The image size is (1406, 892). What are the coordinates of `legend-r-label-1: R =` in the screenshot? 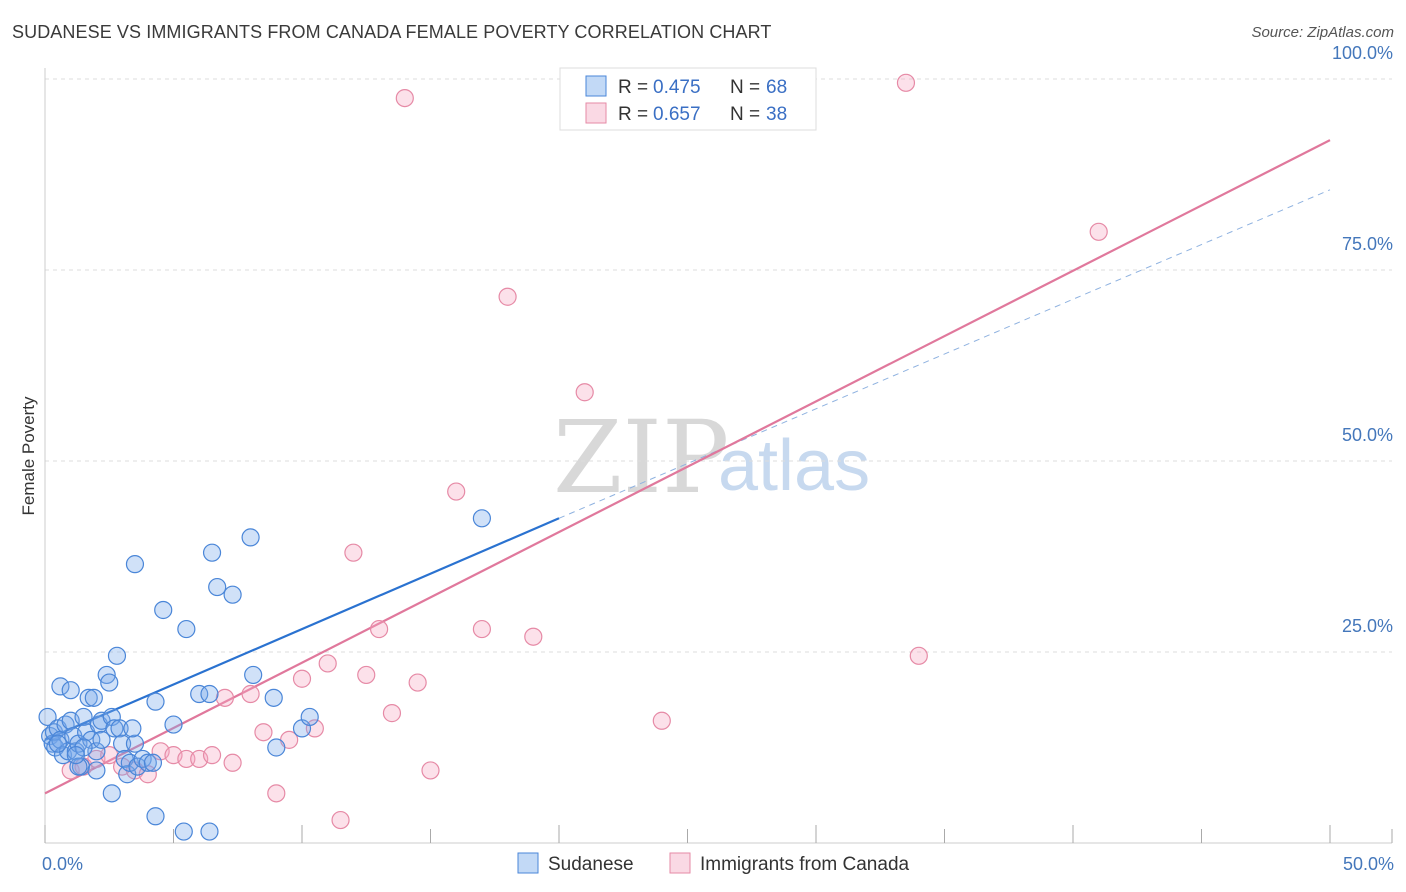 It's located at (633, 114).